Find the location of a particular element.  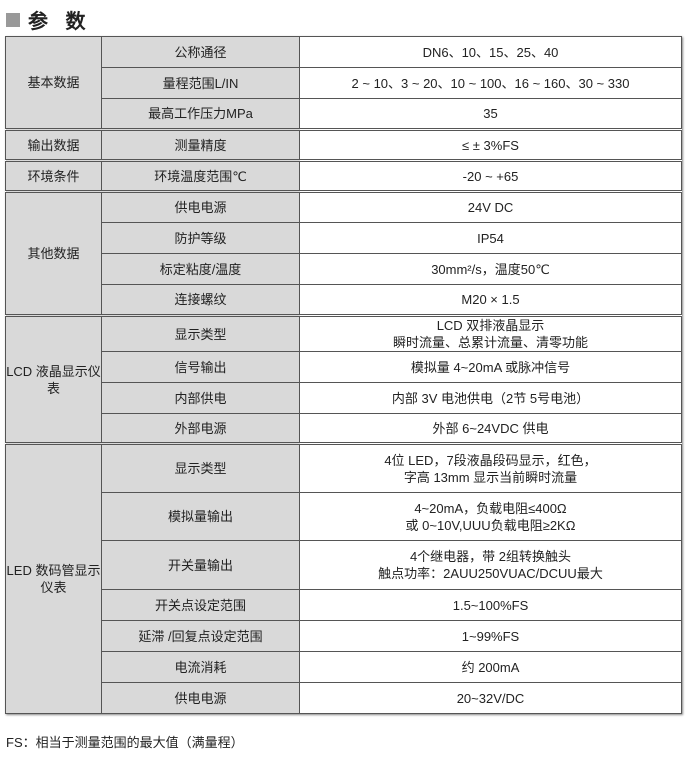

table-row: 标定粘度/温度 30mm²/s，温度50℃ is located at coordinates (344, 269).